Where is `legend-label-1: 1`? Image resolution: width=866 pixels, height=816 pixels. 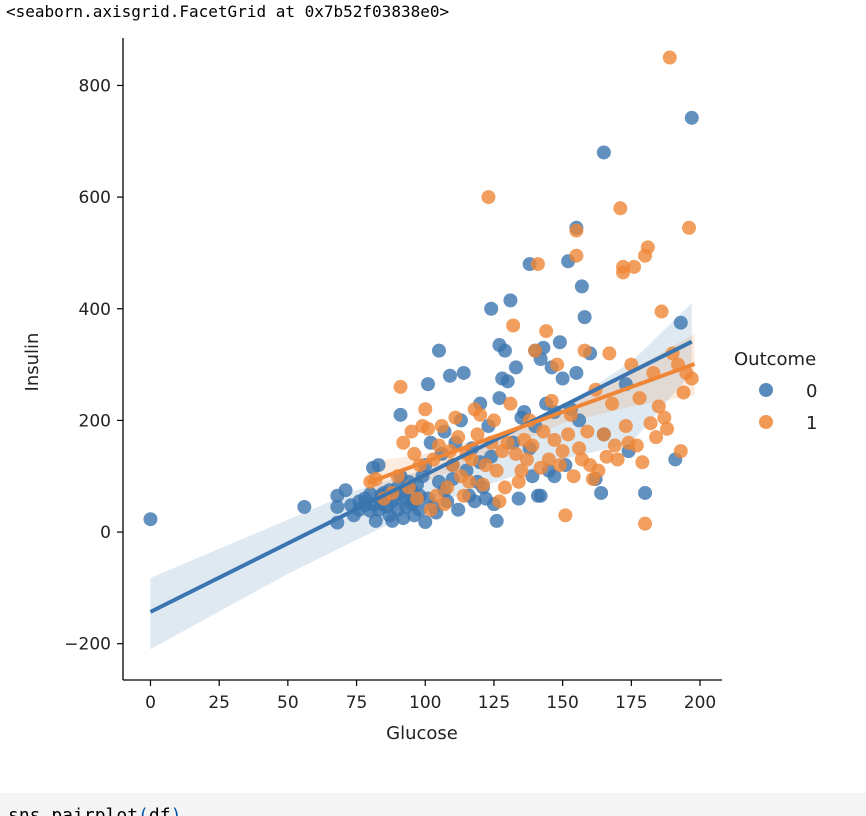
legend-label-1: 1 is located at coordinates (811, 423).